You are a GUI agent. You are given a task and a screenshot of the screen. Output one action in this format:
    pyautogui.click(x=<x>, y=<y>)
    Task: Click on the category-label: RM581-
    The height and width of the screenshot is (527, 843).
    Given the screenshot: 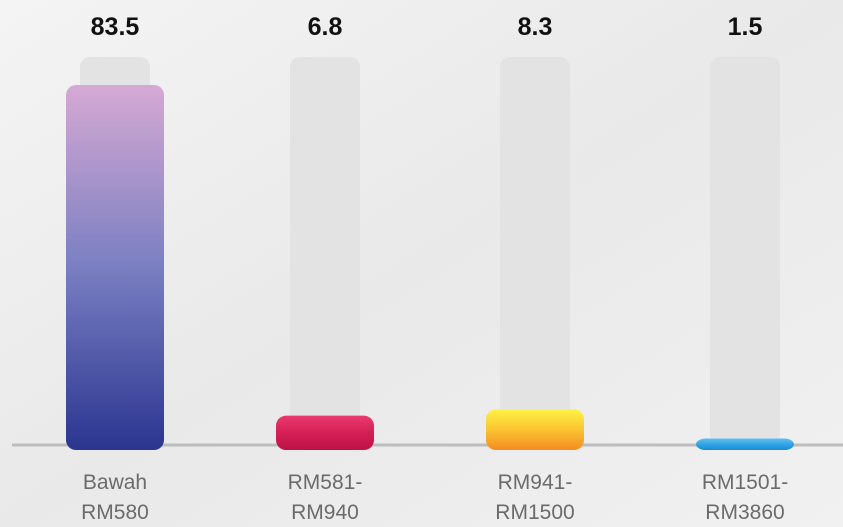 What is the action you would take?
    pyautogui.click(x=325, y=482)
    